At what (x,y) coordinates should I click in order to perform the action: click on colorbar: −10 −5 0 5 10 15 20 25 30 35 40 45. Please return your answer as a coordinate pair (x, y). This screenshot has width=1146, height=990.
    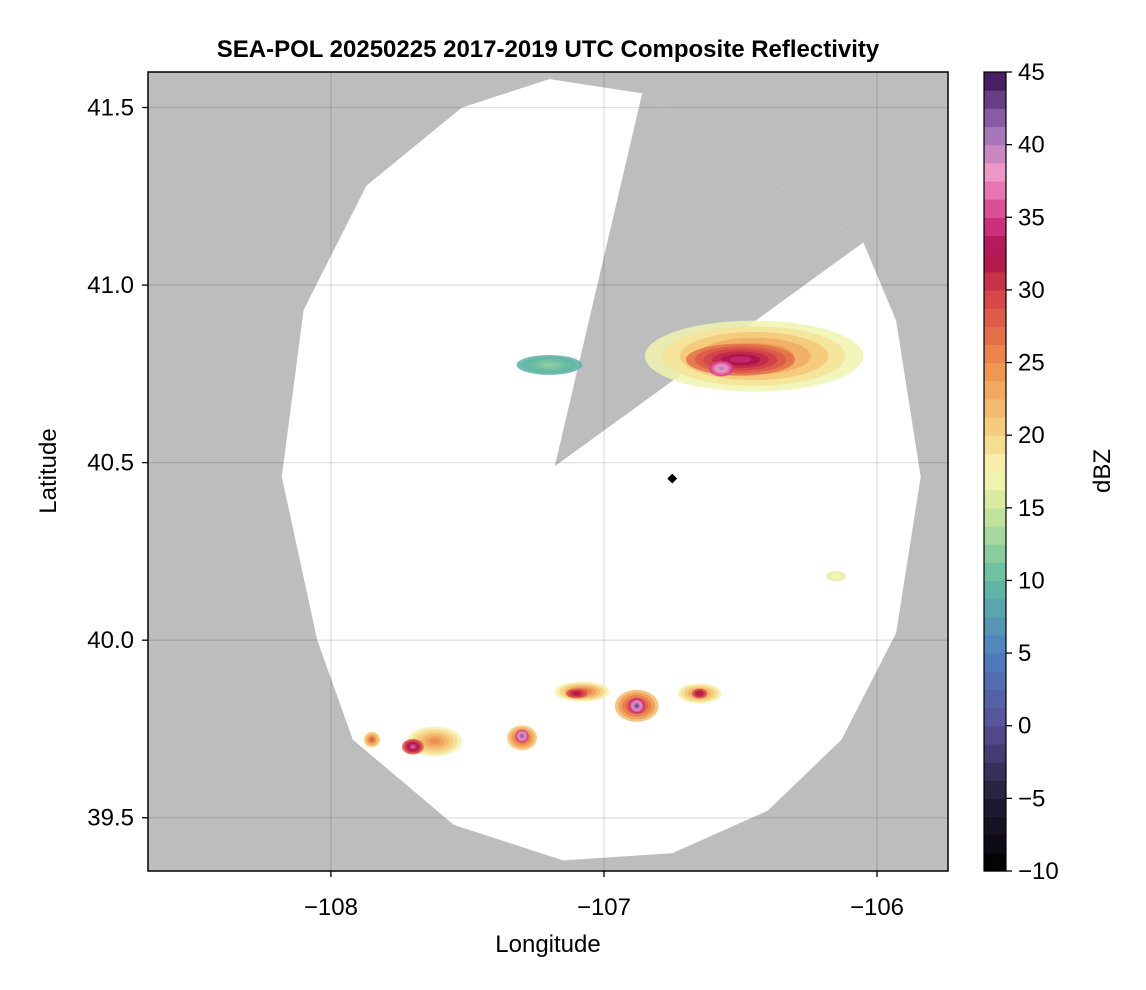
    Looking at the image, I should click on (1021, 472).